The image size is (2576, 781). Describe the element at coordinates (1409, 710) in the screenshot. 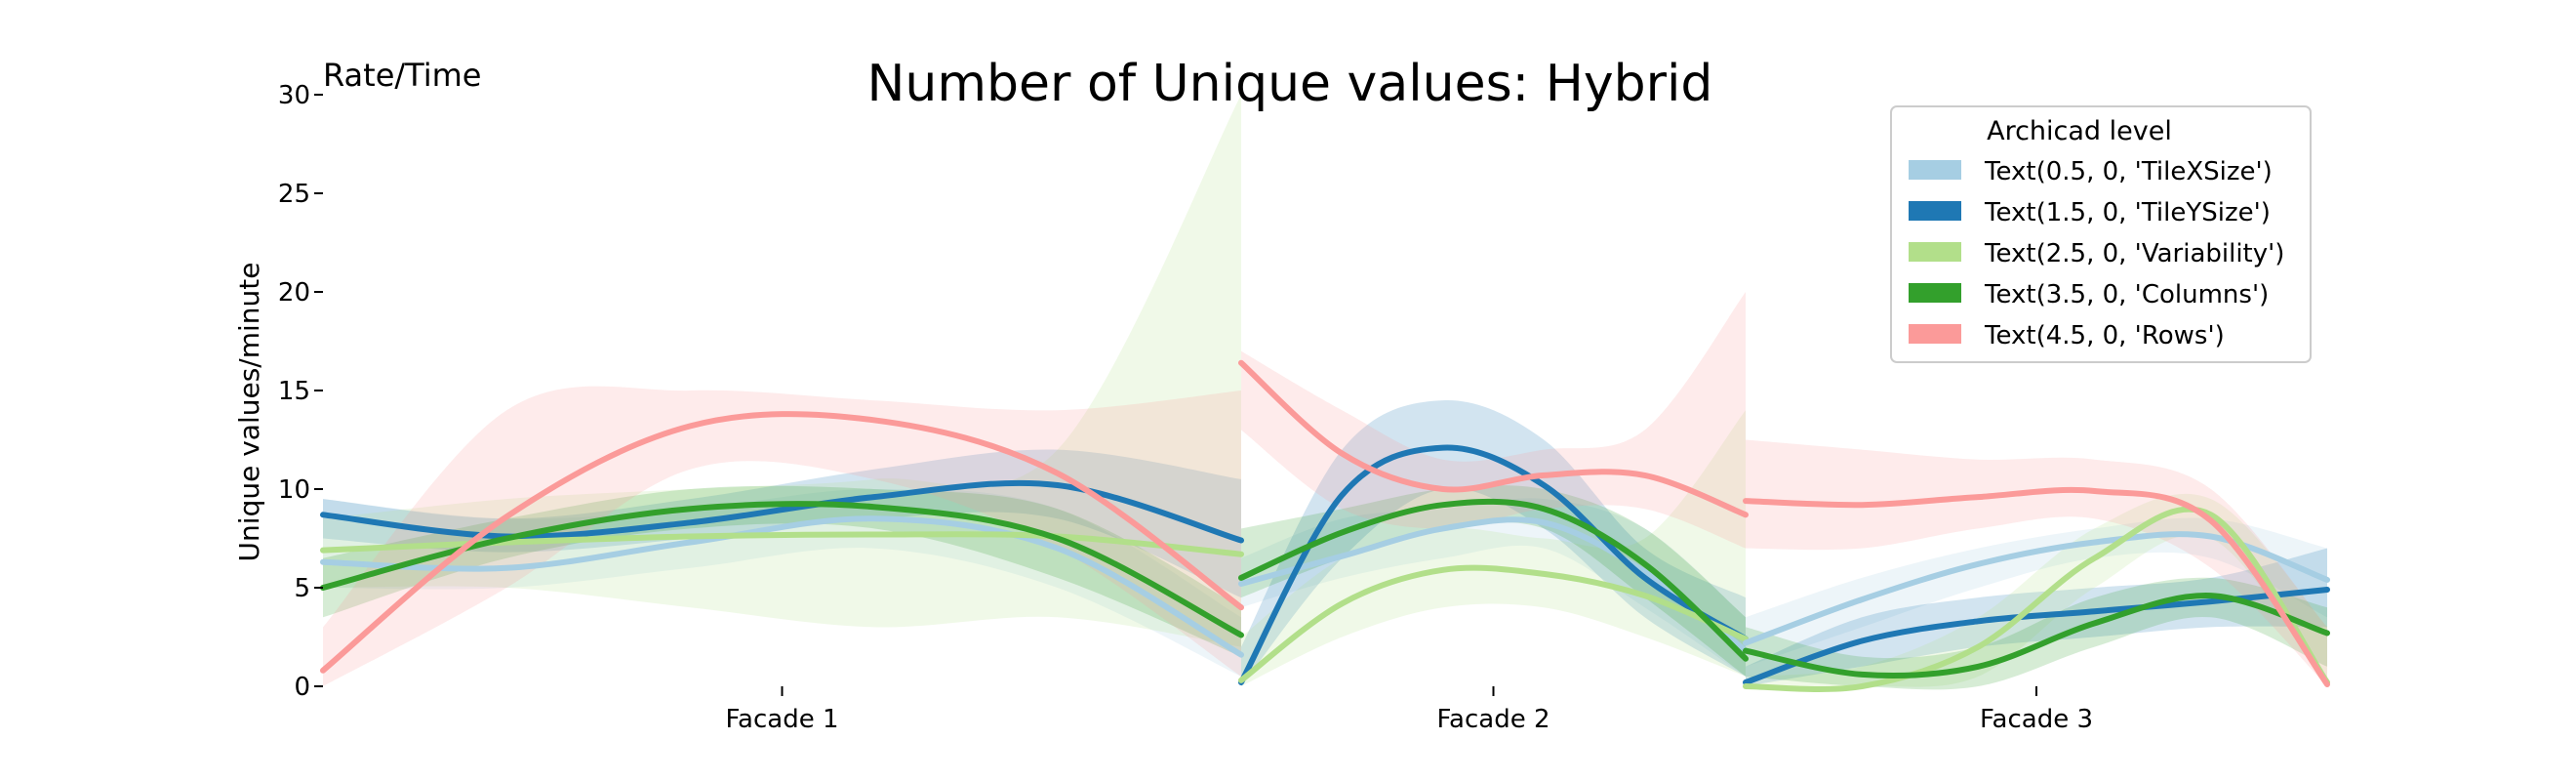

I see `x-axis: Facade 1 Facade 2 Facade 3` at that location.